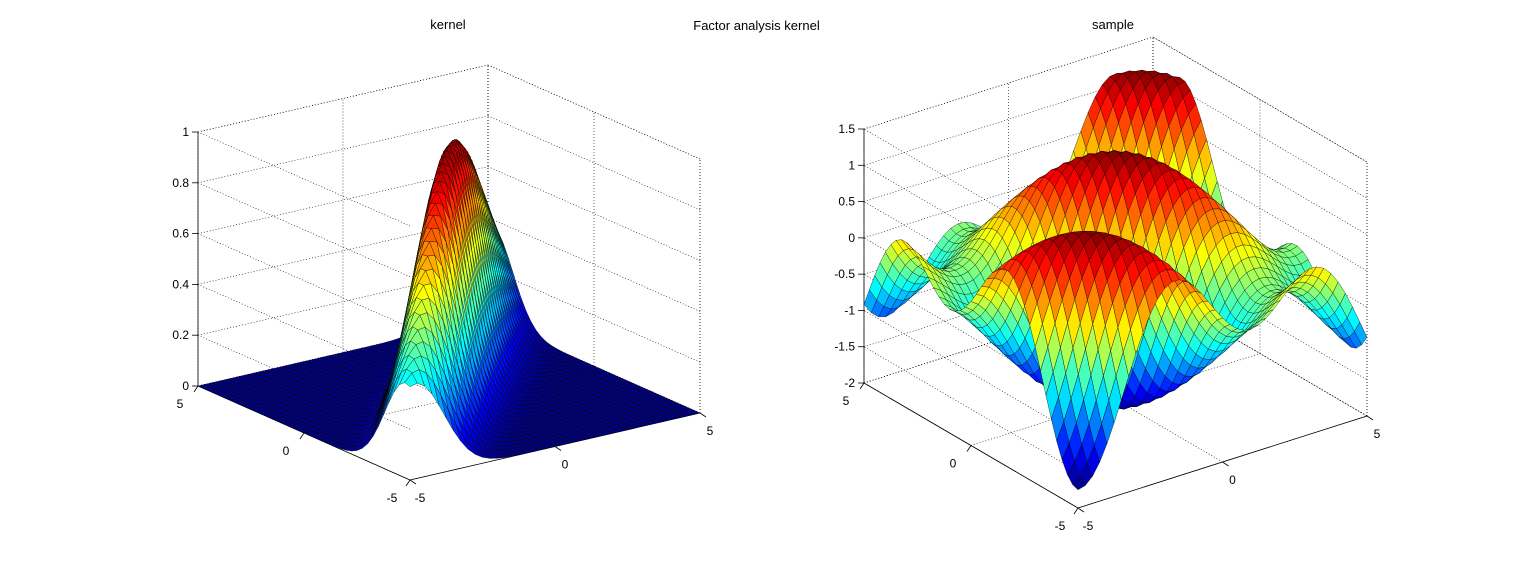 This screenshot has width=1513, height=567. Describe the element at coordinates (180, 183) in the screenshot. I see `z-tick-label: 0.8` at that location.